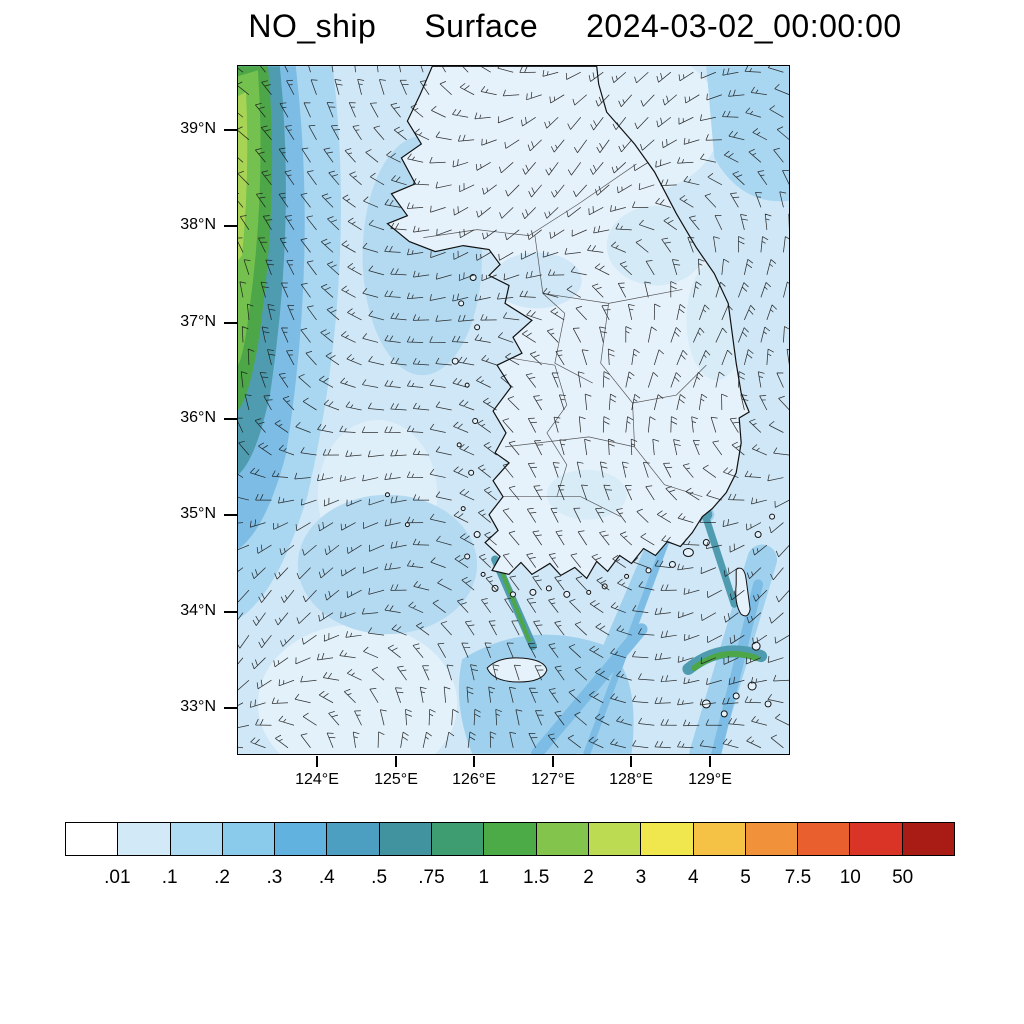  I want to click on title-datetime: 2024-03-02_00:00:00, so click(744, 26).